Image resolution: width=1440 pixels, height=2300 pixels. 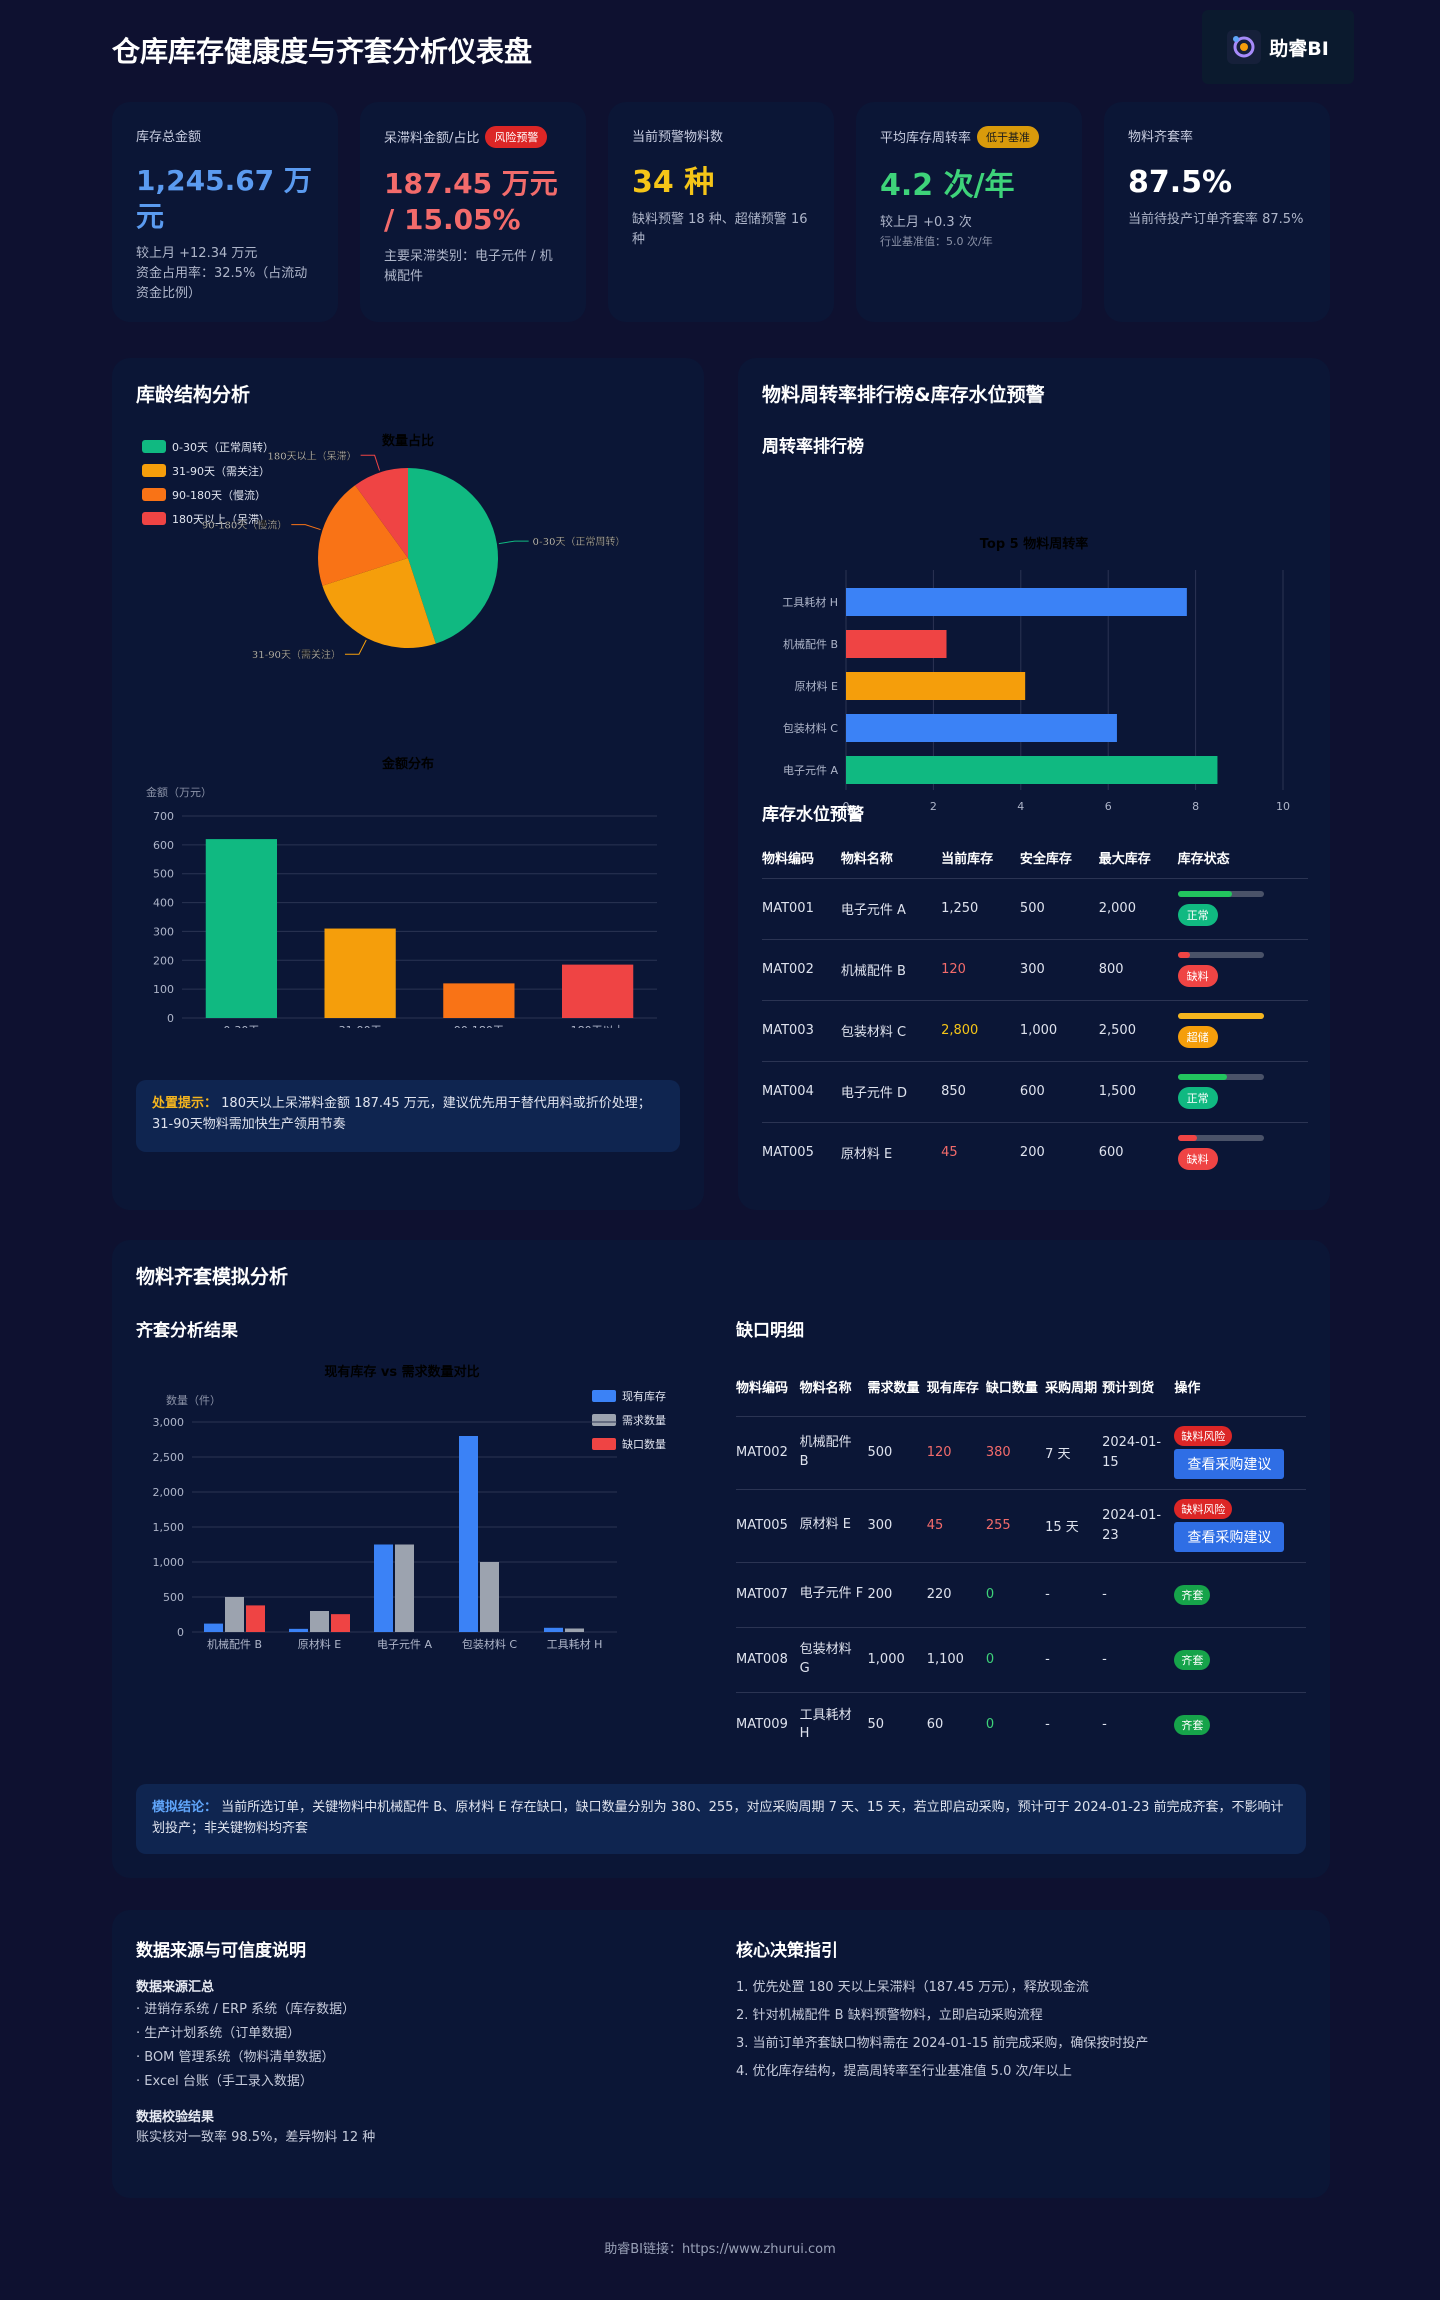 I want to click on stock-table-header: 物料编码, so click(x=788, y=860).